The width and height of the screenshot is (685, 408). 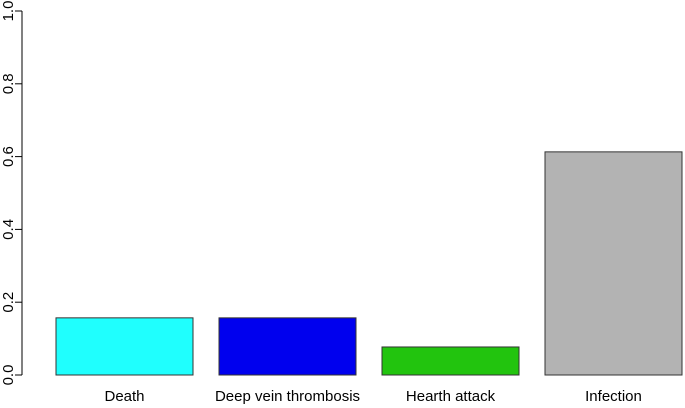 What do you see at coordinates (8, 83) in the screenshot?
I see `y-tick-label: 0.8` at bounding box center [8, 83].